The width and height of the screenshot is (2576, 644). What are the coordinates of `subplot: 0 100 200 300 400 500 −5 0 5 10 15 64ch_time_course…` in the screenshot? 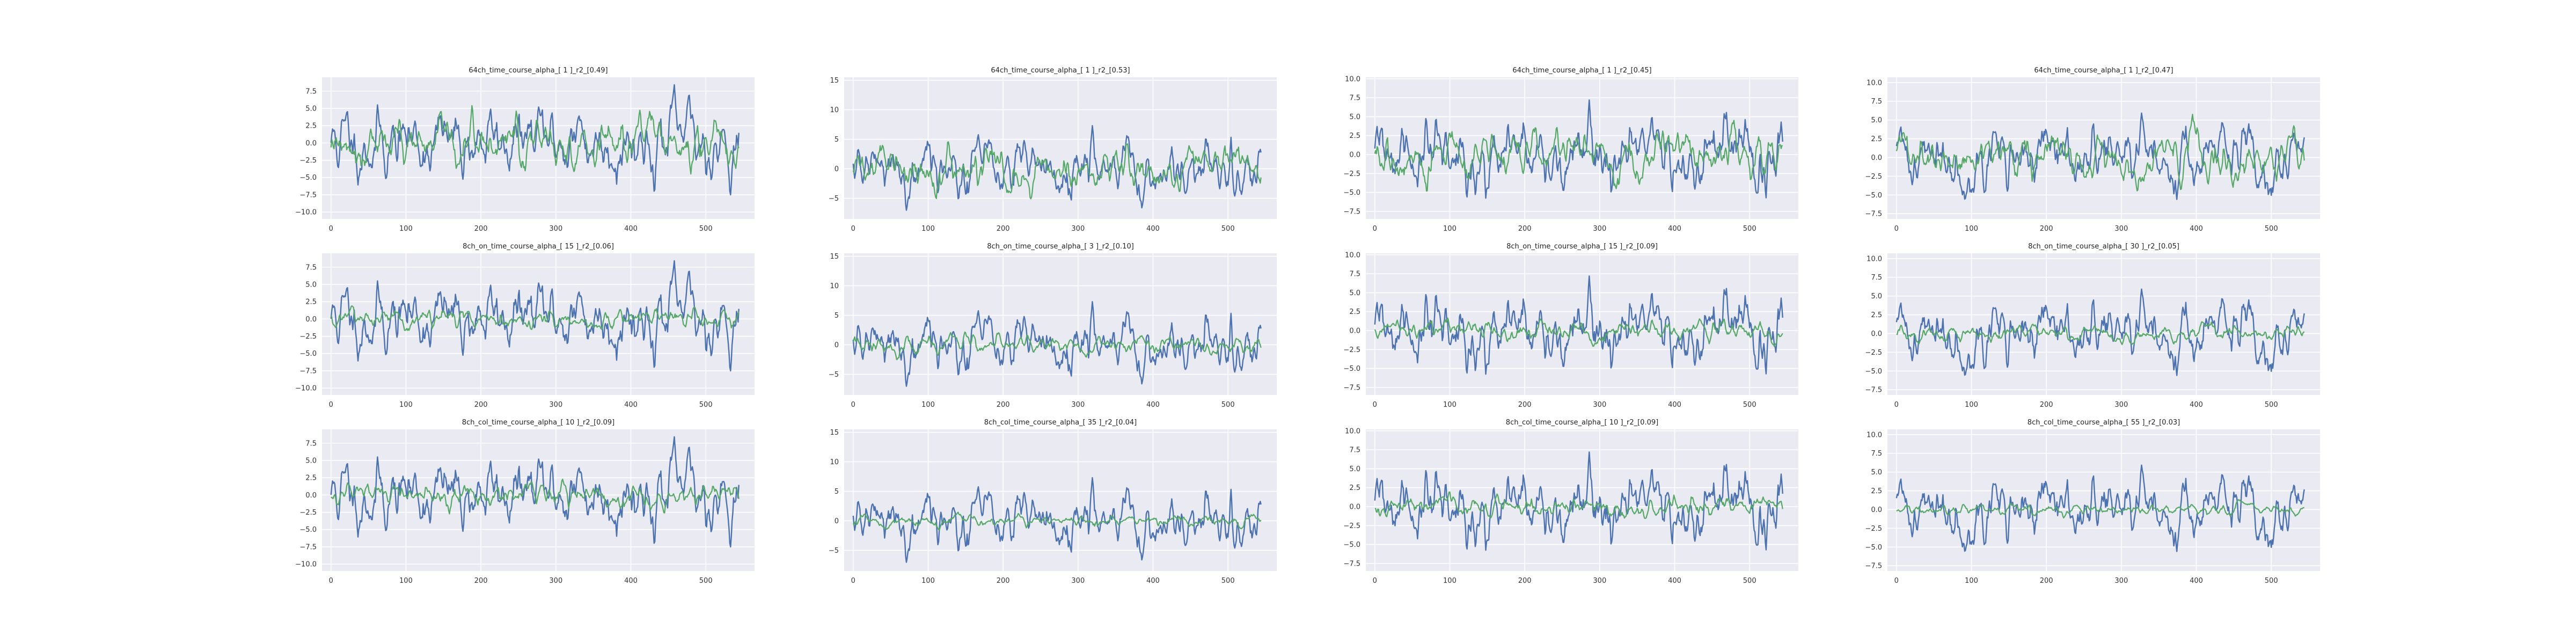 It's located at (1053, 150).